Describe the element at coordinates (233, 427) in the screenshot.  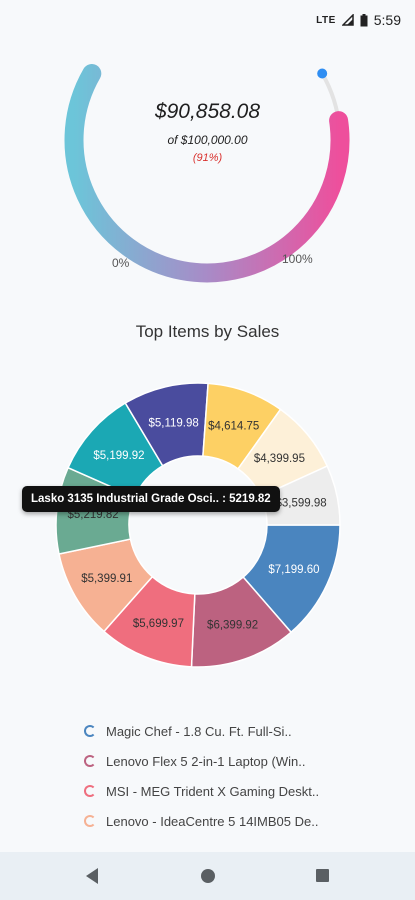
I see `slice-label: $4,614.75` at that location.